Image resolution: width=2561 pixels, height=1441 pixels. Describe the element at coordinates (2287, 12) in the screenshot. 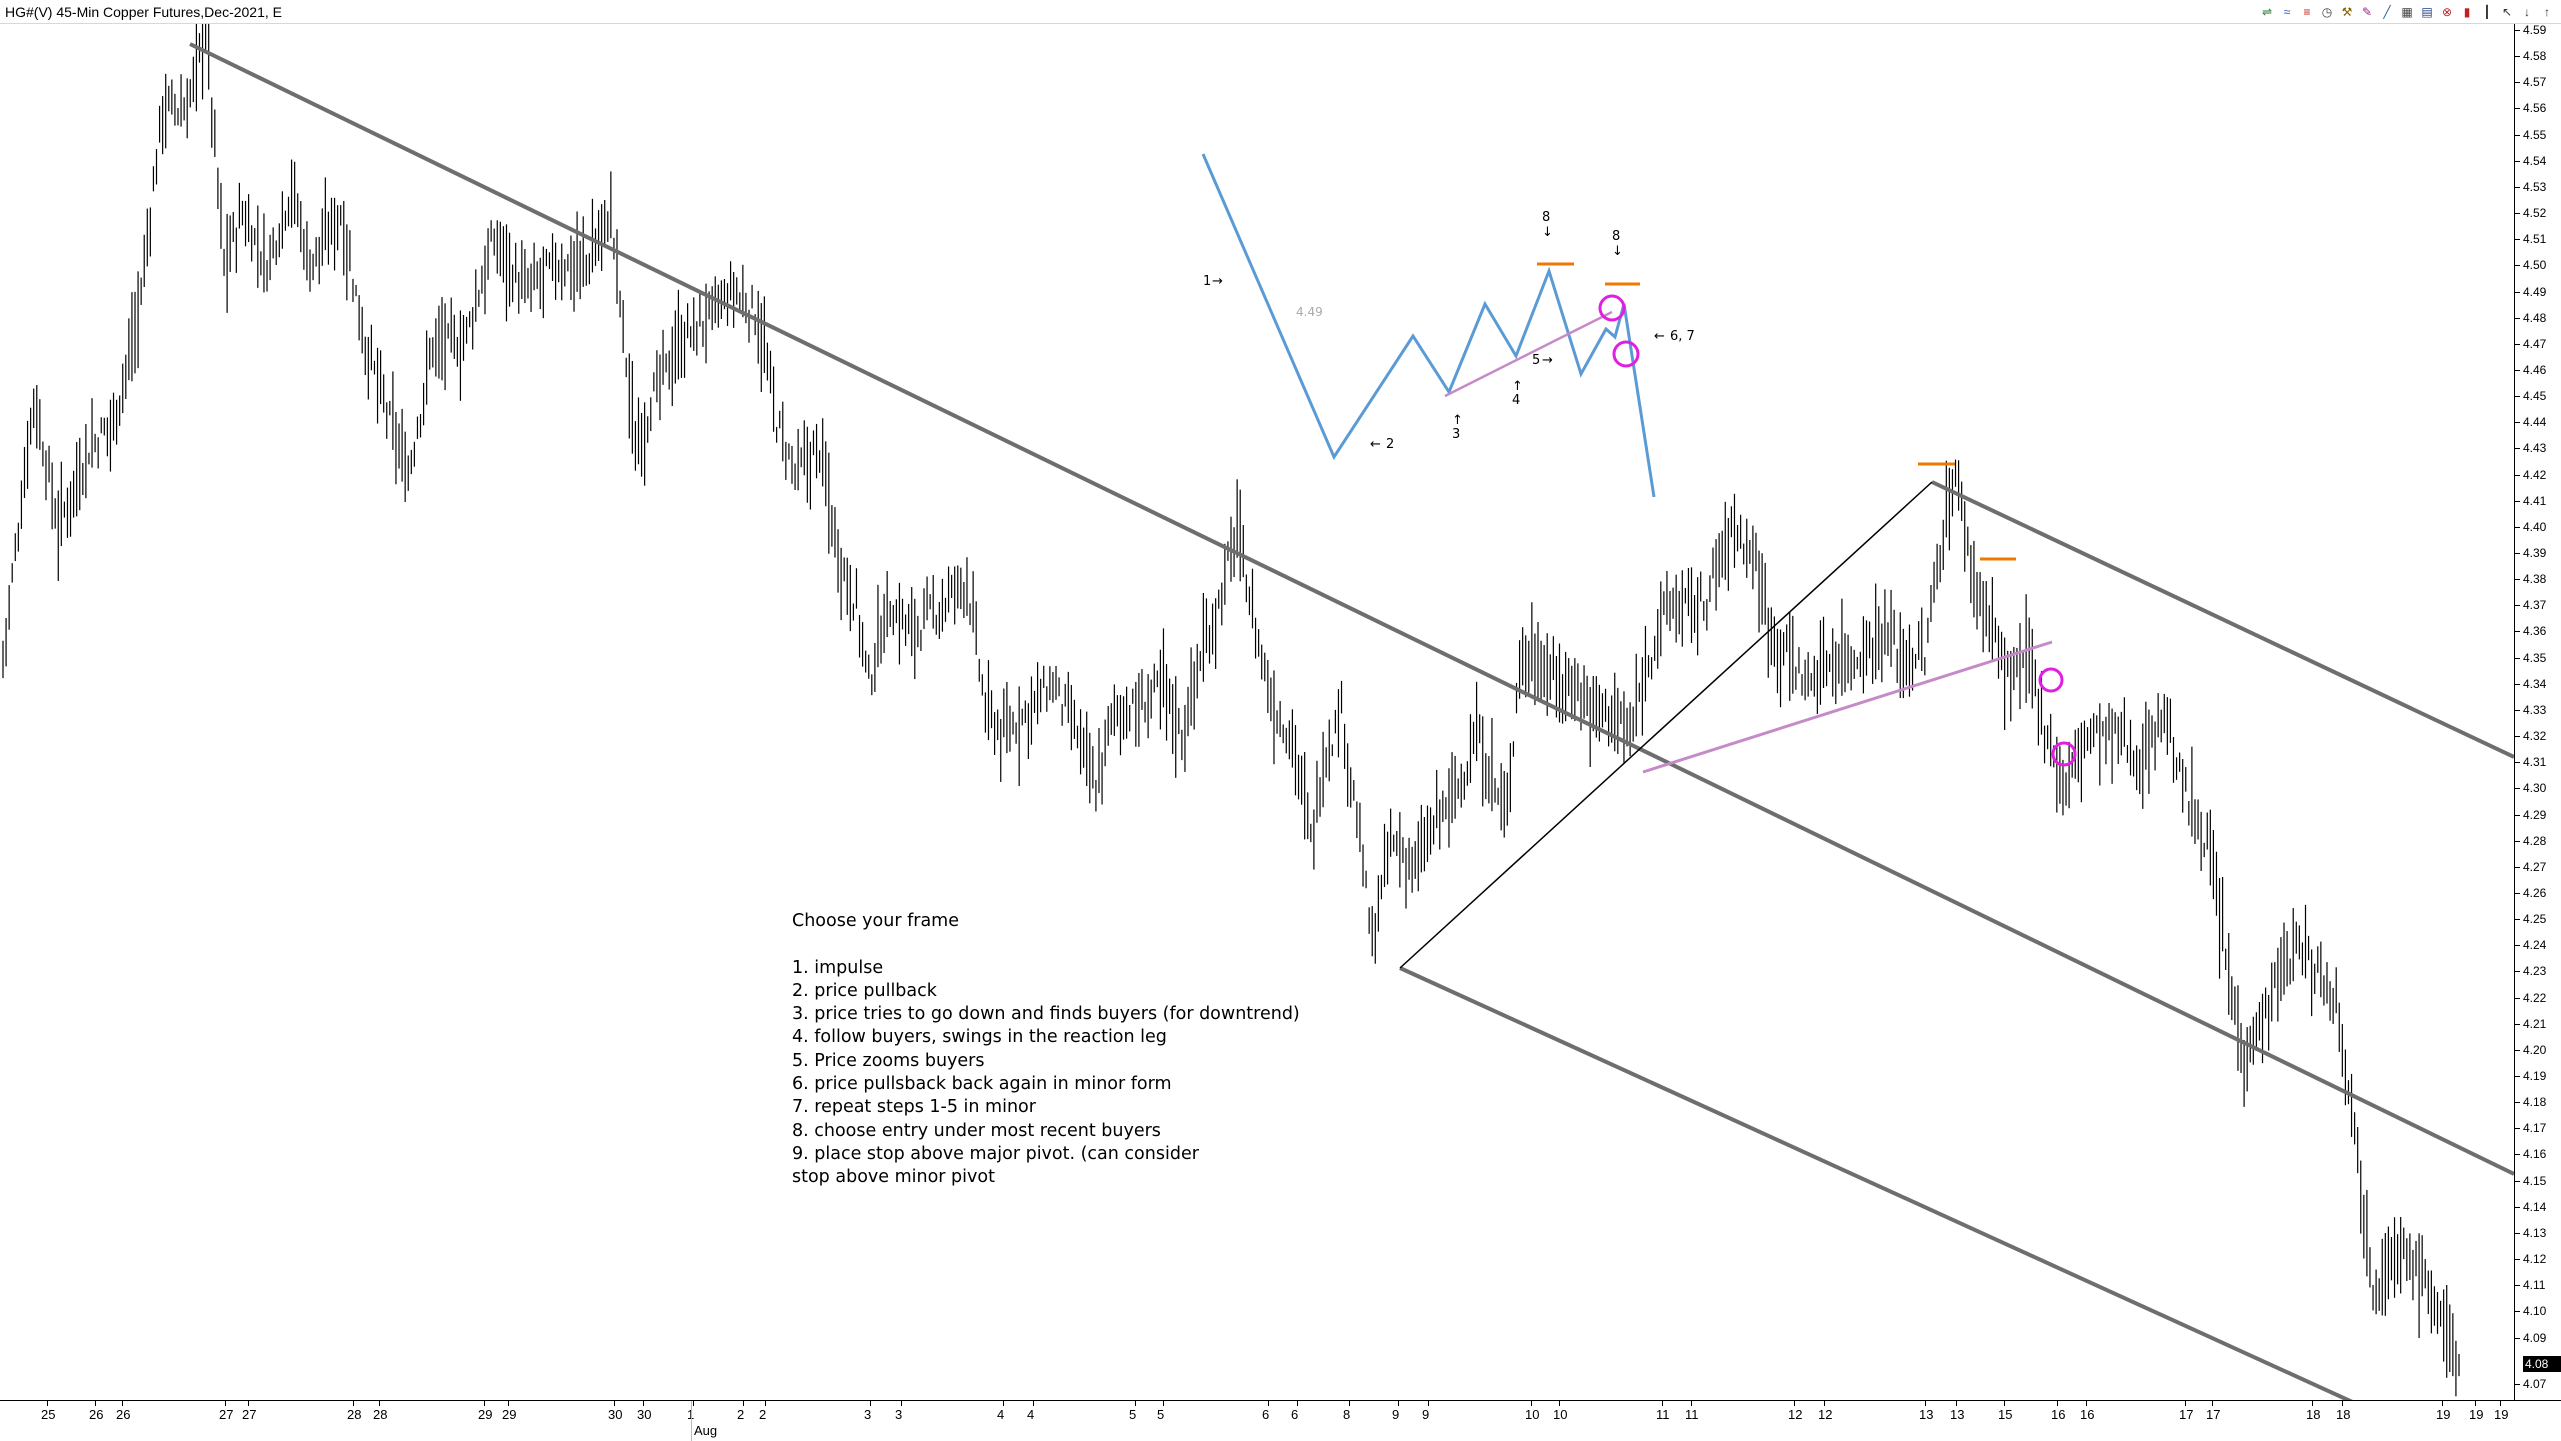

I see `waves-icon: ≈` at that location.